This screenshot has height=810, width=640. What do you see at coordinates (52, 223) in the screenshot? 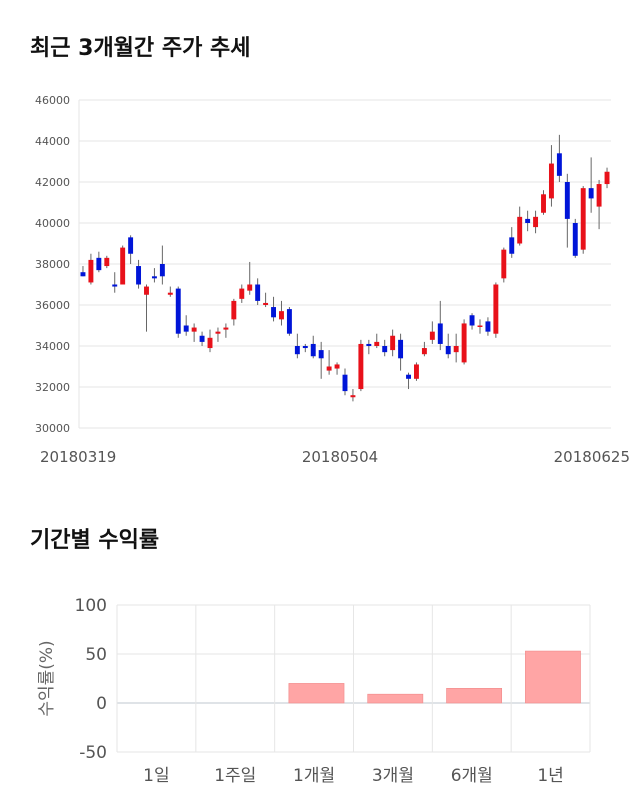
I see `candle-y-tick-label: 40000` at bounding box center [52, 223].